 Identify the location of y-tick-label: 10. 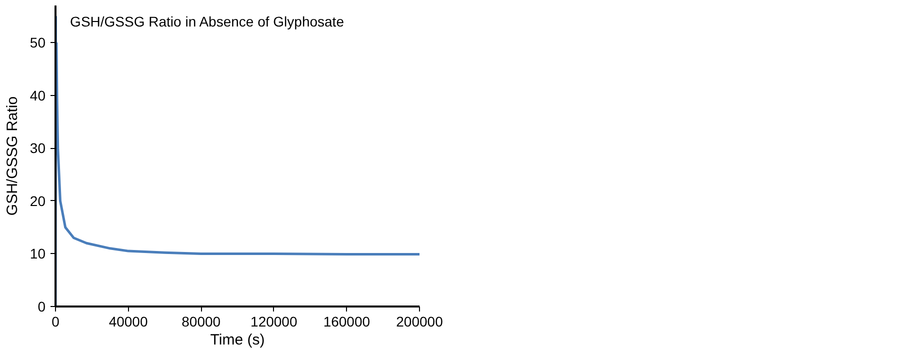
(38, 254).